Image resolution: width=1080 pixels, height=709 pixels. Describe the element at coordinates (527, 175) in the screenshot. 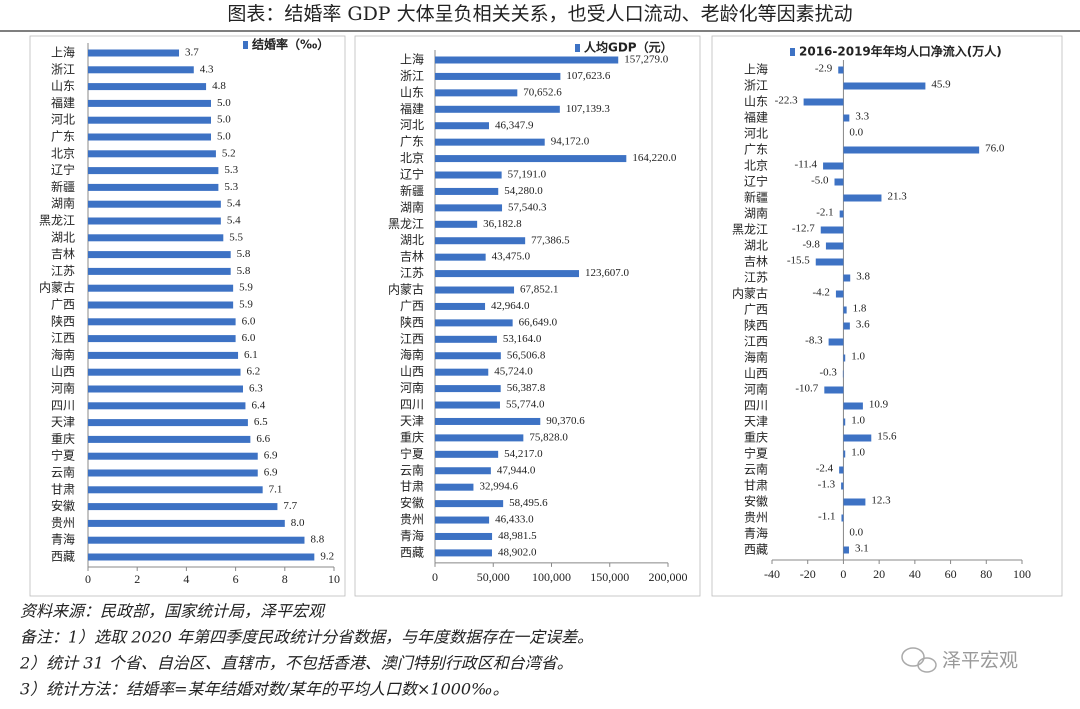

I see `value-label: 57,191.0` at that location.